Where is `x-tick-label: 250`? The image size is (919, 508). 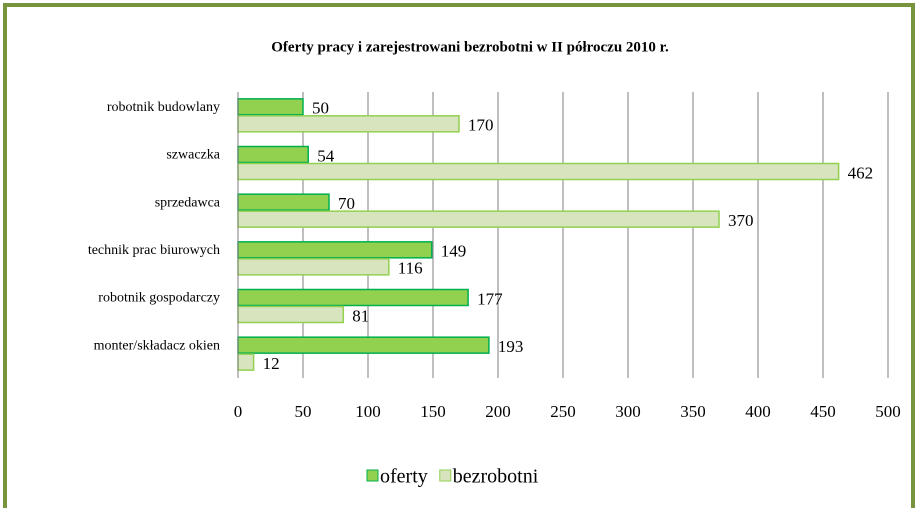 x-tick-label: 250 is located at coordinates (563, 411).